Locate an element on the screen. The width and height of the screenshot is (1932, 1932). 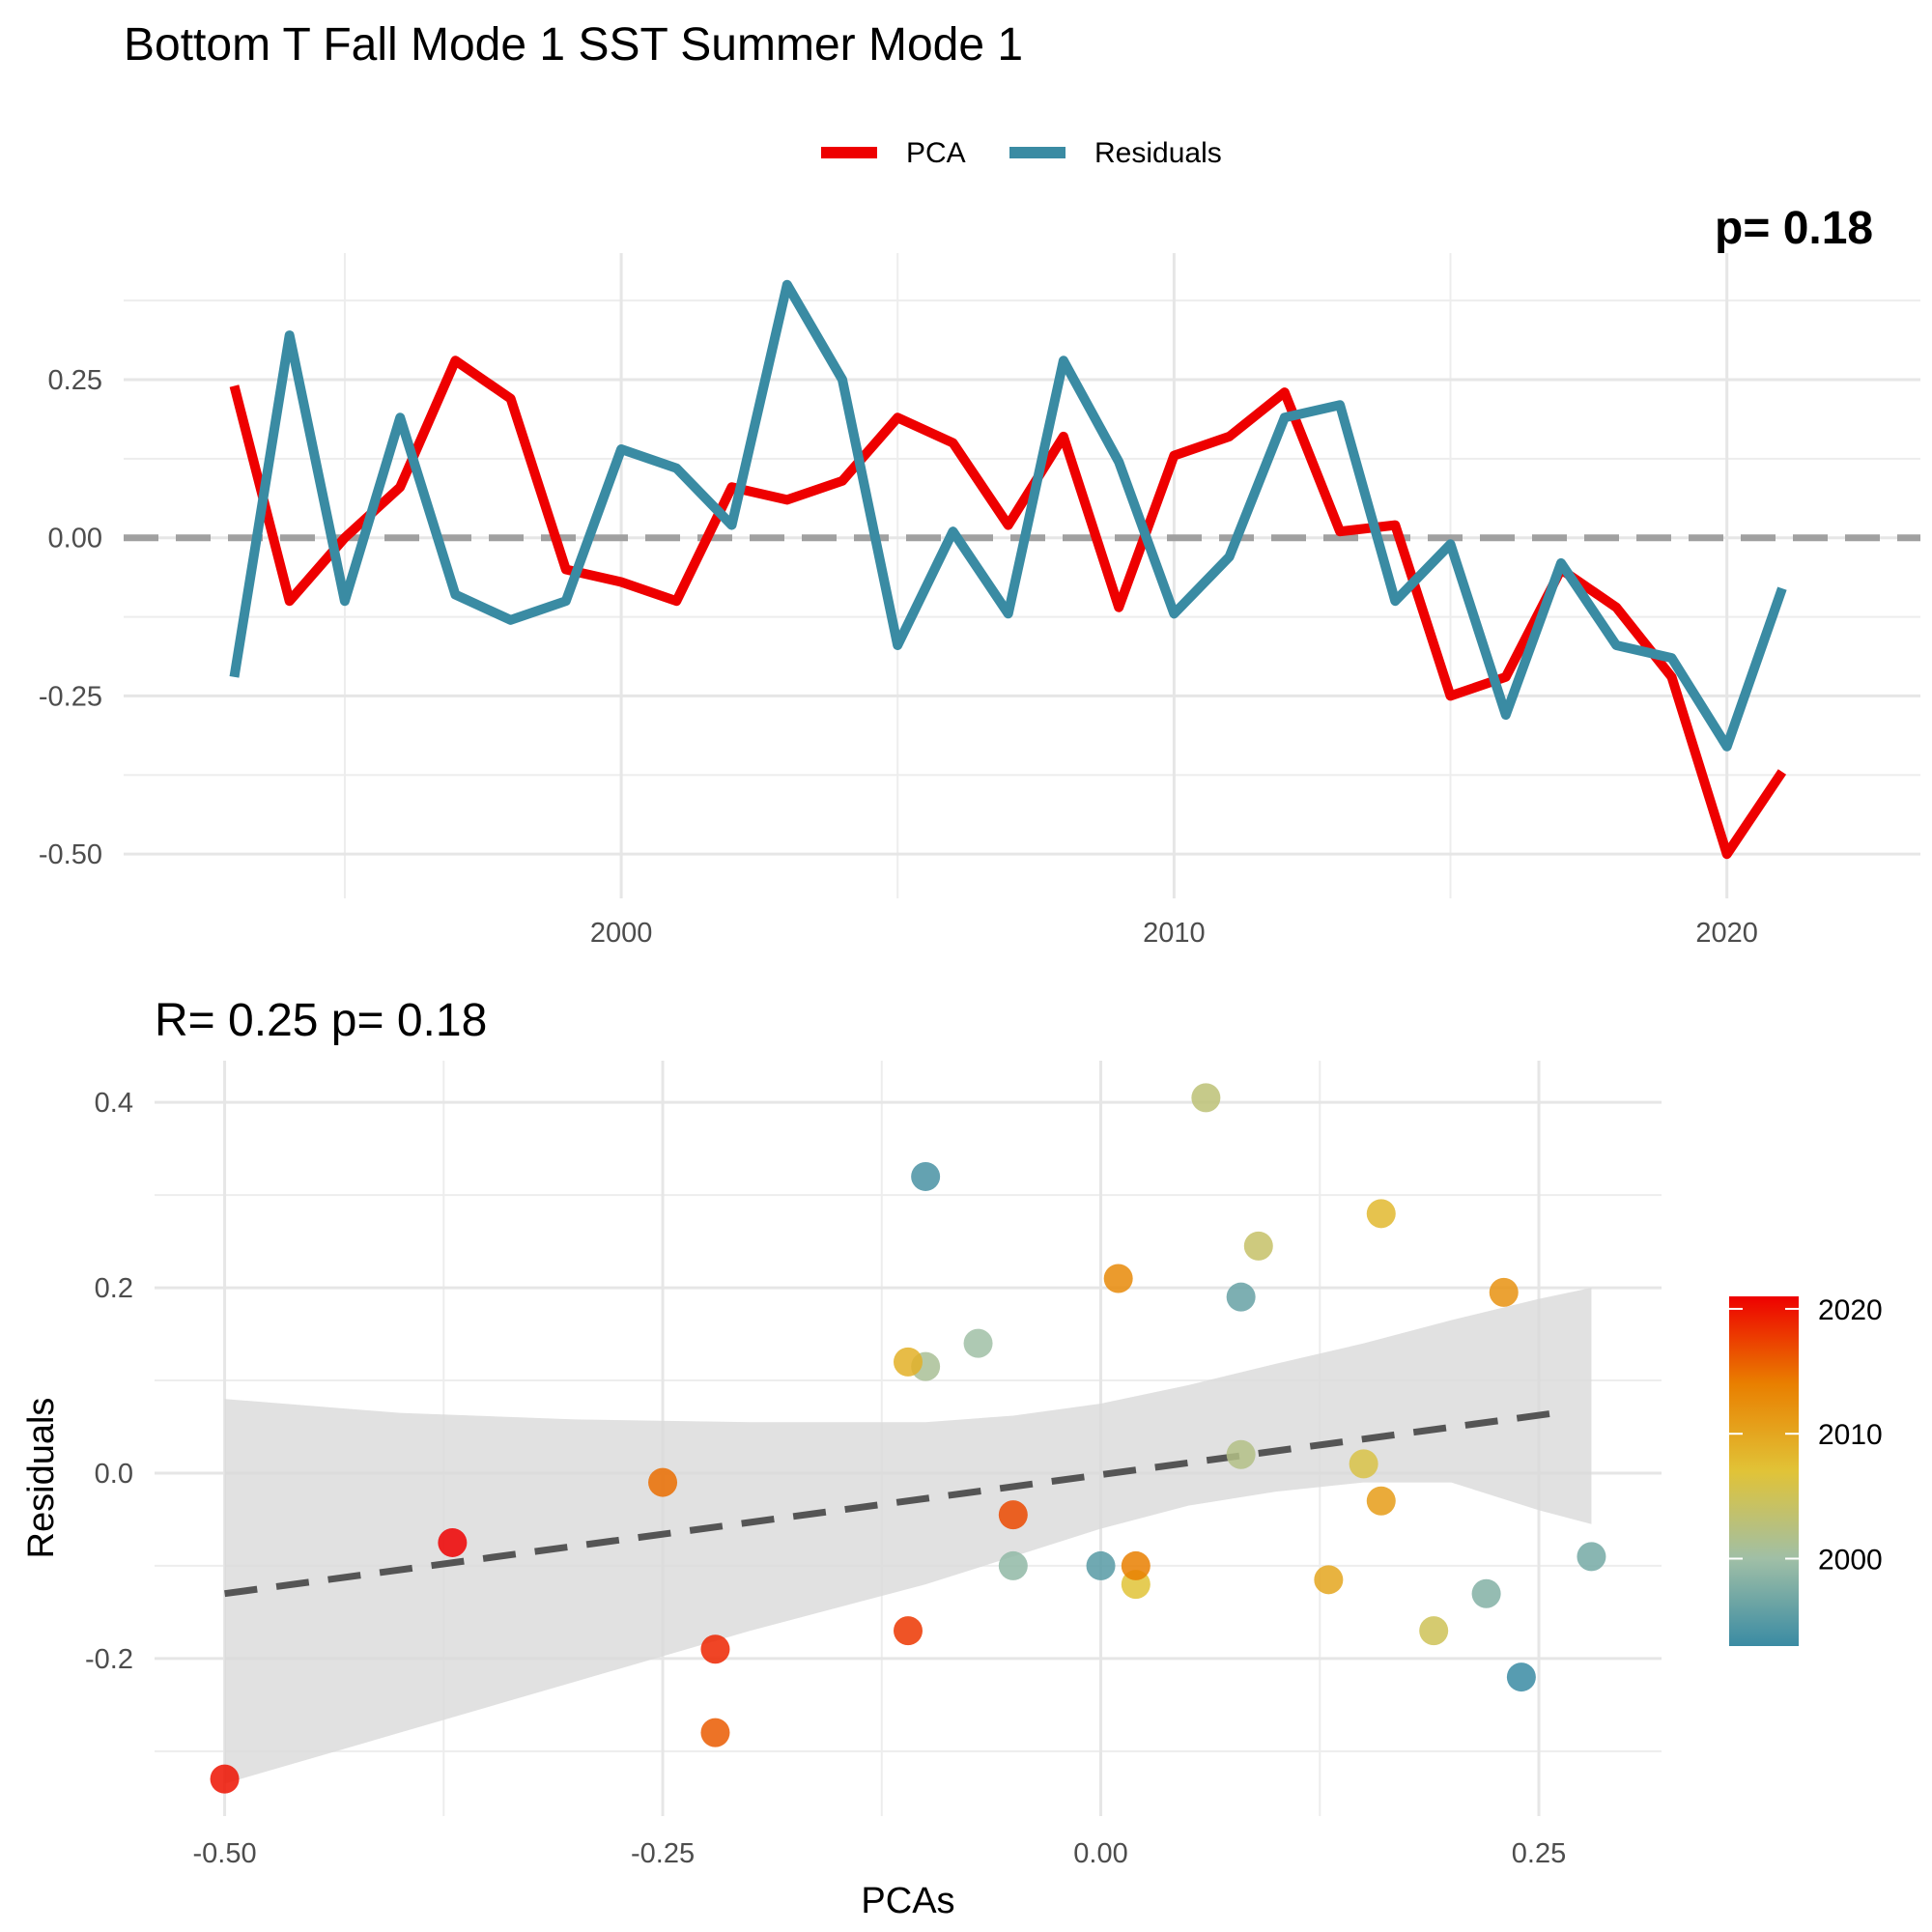
y-tick-label: -0.2 is located at coordinates (109, 1659).